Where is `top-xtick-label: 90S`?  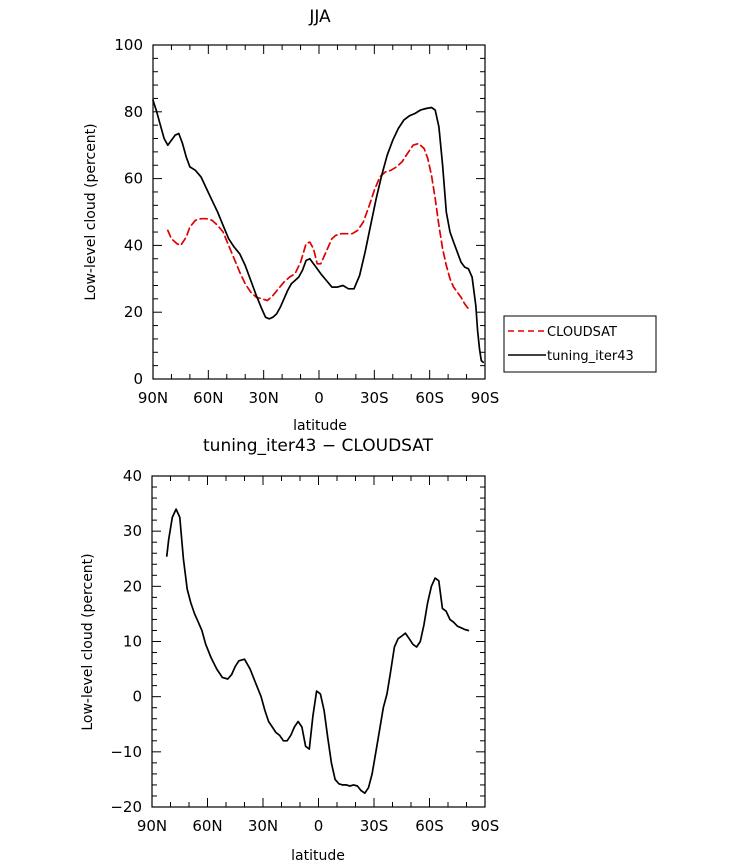
top-xtick-label: 90S is located at coordinates (485, 398).